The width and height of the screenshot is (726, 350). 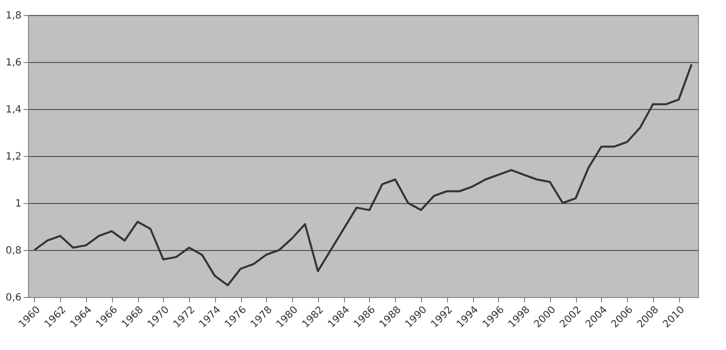 What do you see at coordinates (14, 298) in the screenshot?
I see `y-tick-label: 0,6` at bounding box center [14, 298].